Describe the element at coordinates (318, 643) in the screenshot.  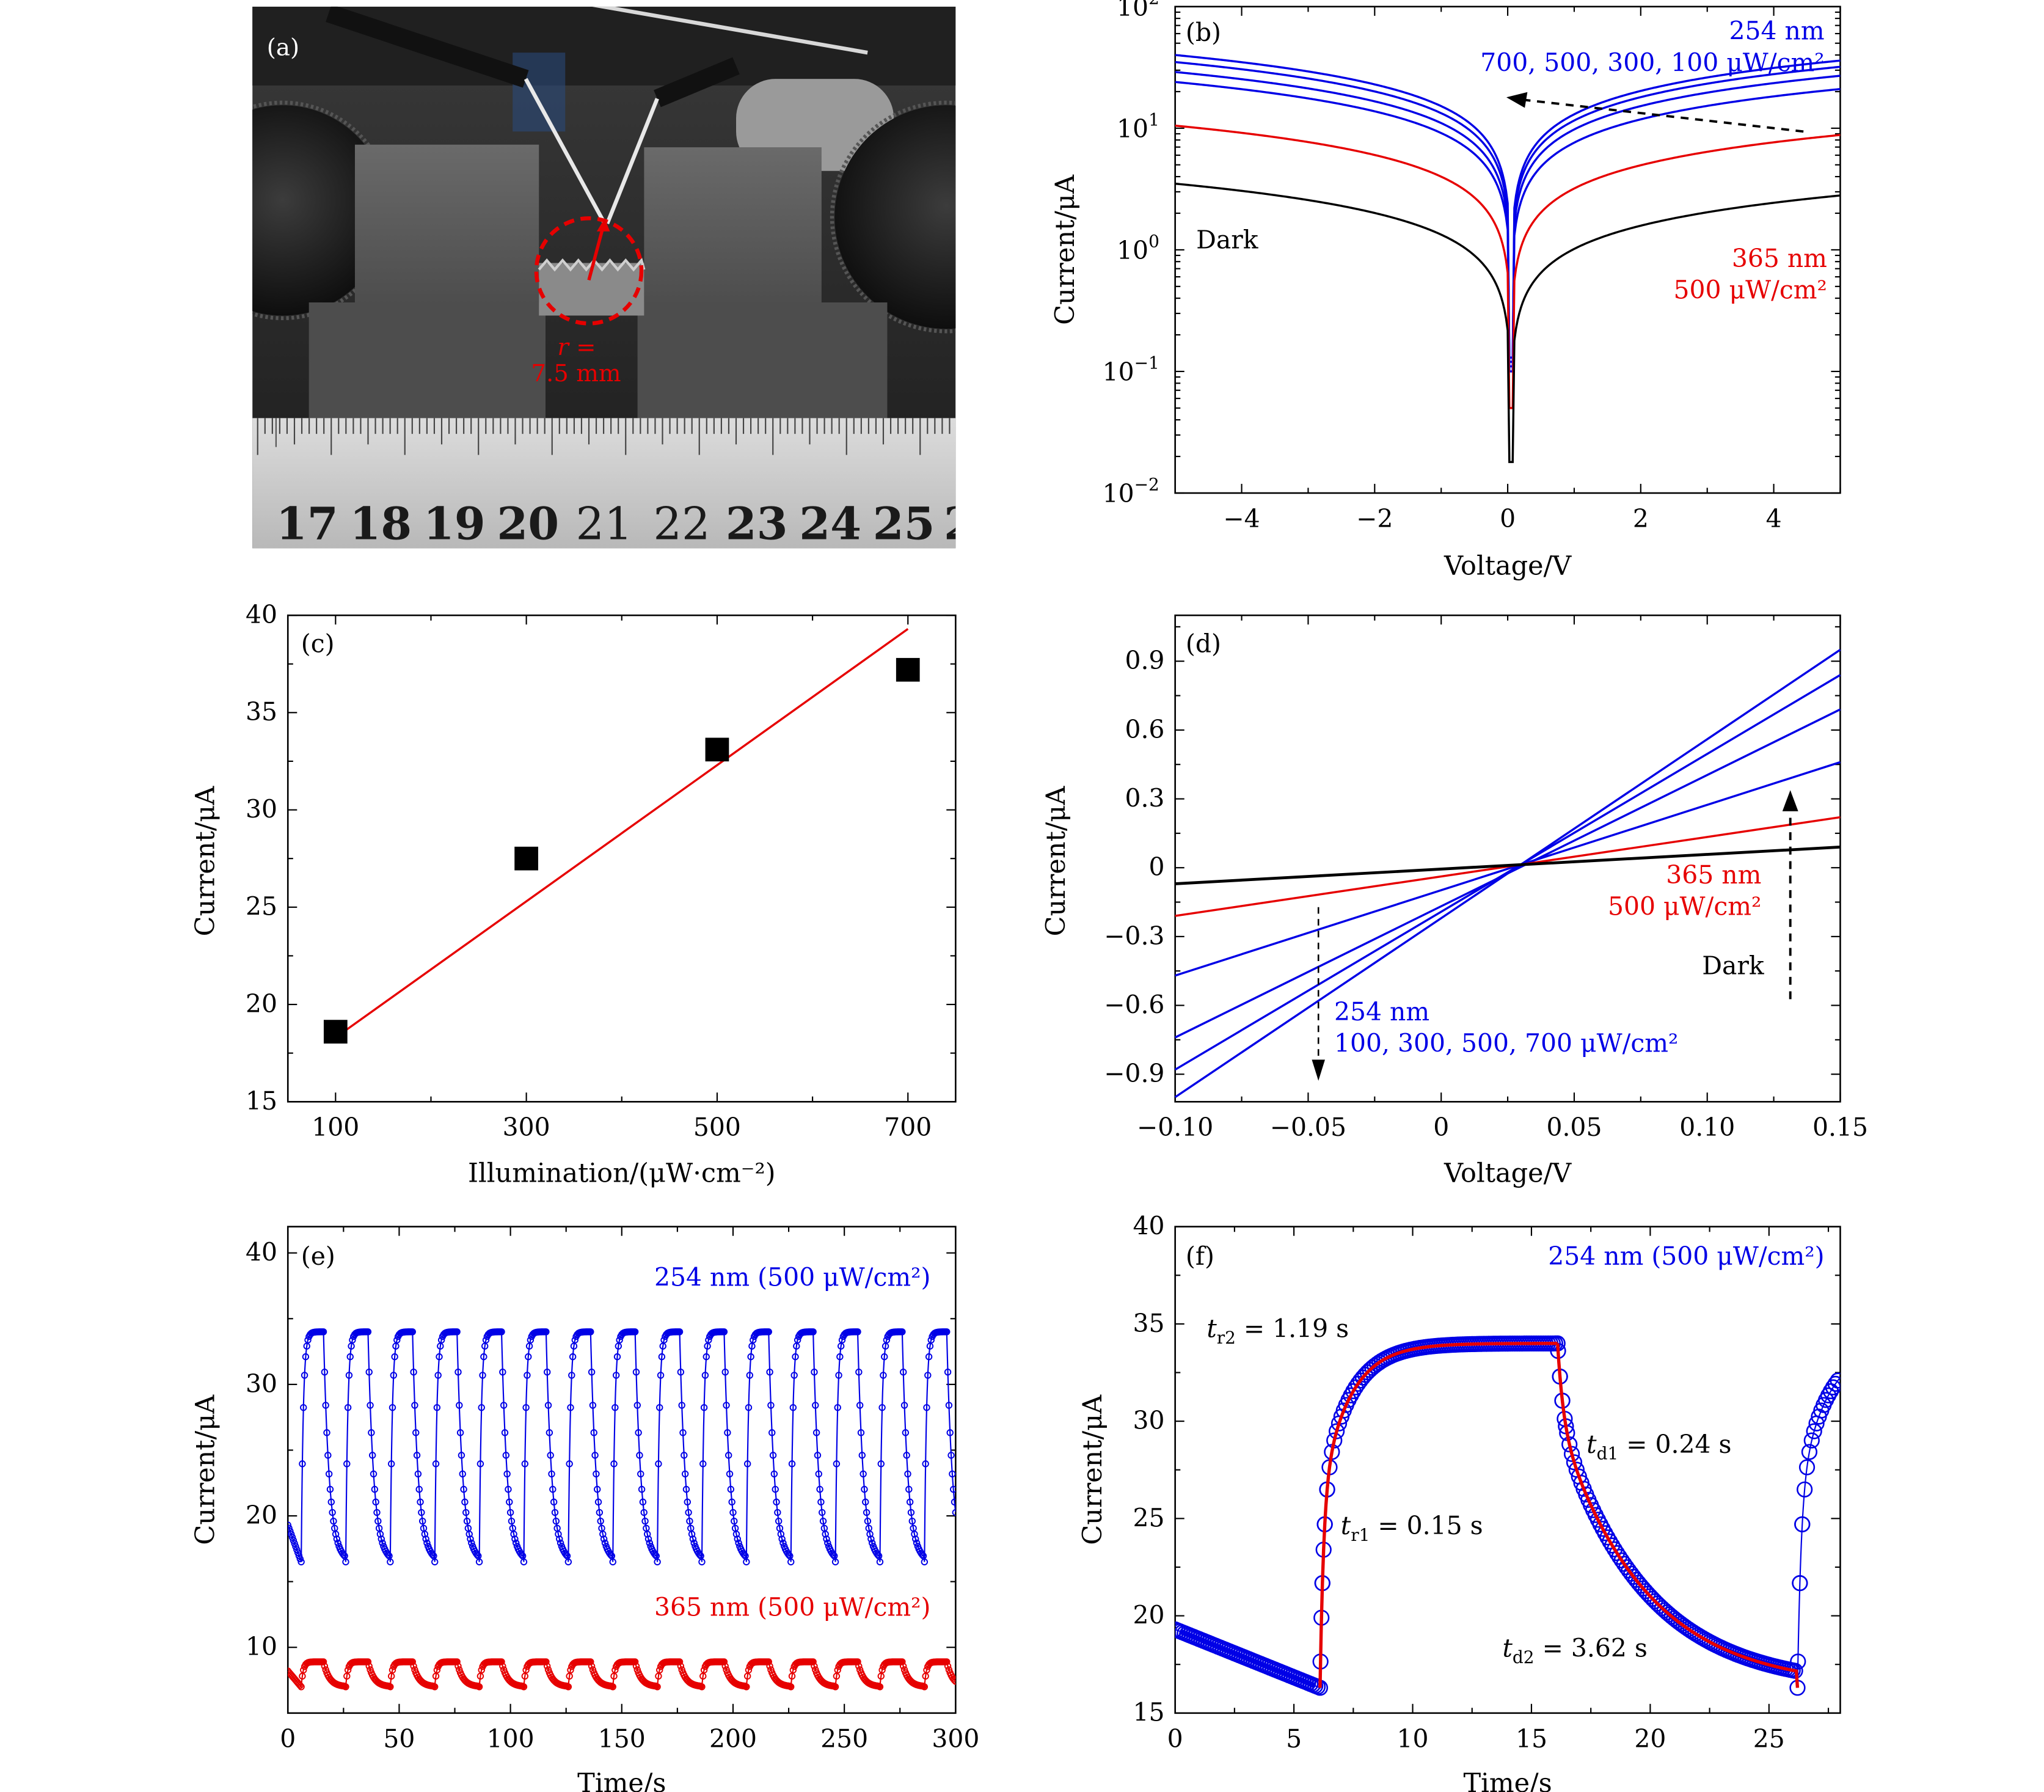
I see `panel-c-label: (c)` at that location.